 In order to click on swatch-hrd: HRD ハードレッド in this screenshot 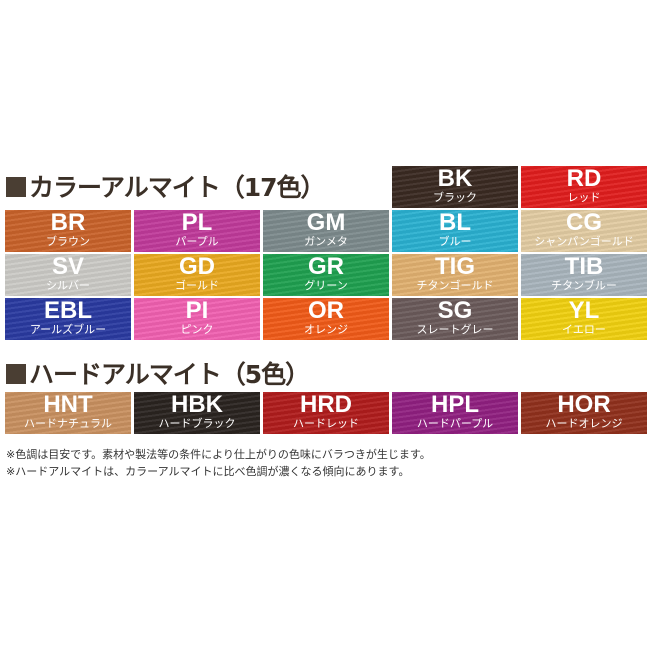, I will do `click(326, 413)`.